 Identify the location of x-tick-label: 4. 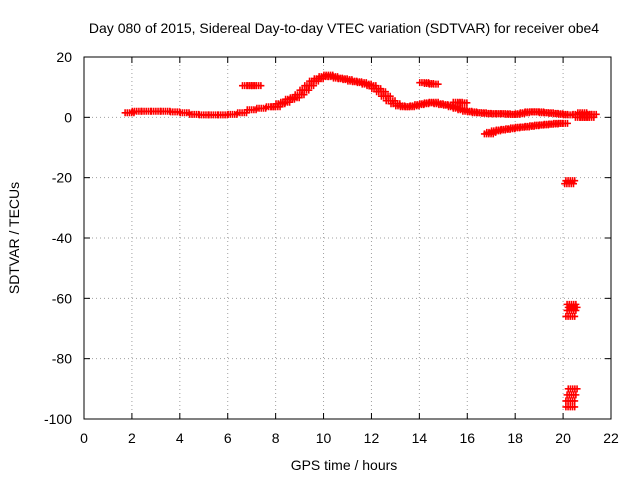
(180, 438).